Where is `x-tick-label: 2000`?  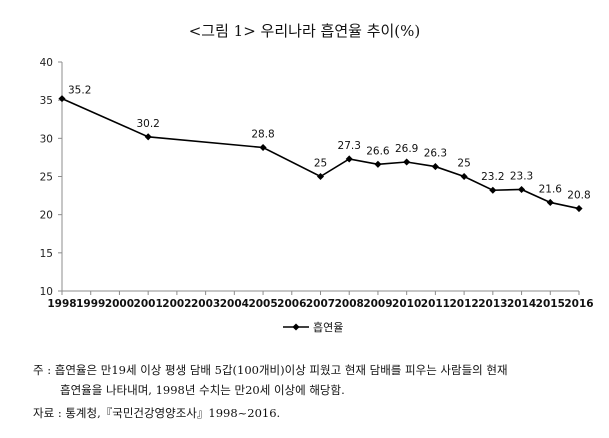
x-tick-label: 2000 is located at coordinates (119, 304).